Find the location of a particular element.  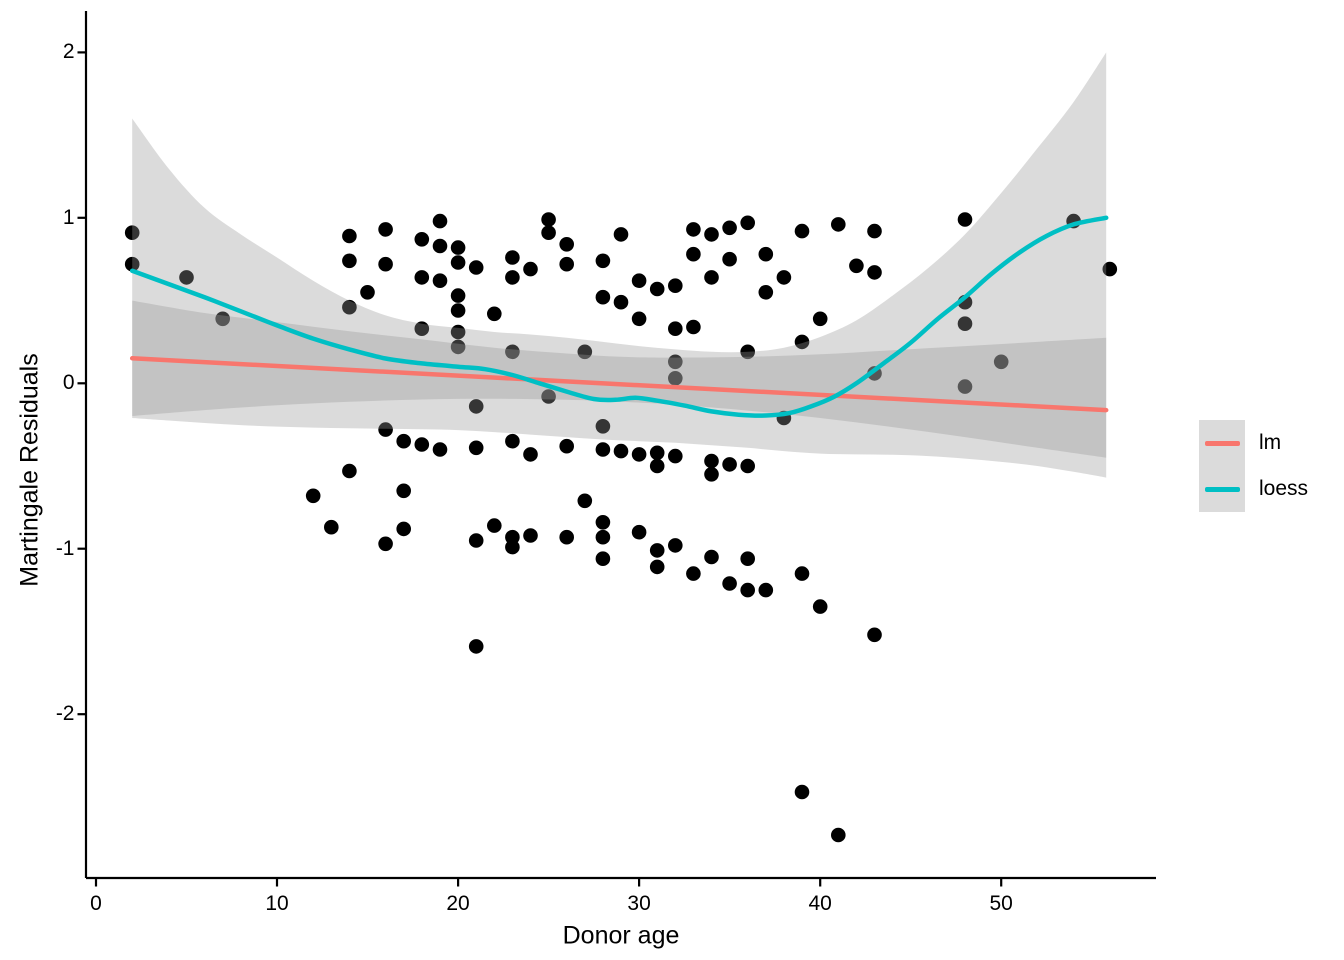

x-tick-label: 20 is located at coordinates (458, 903).